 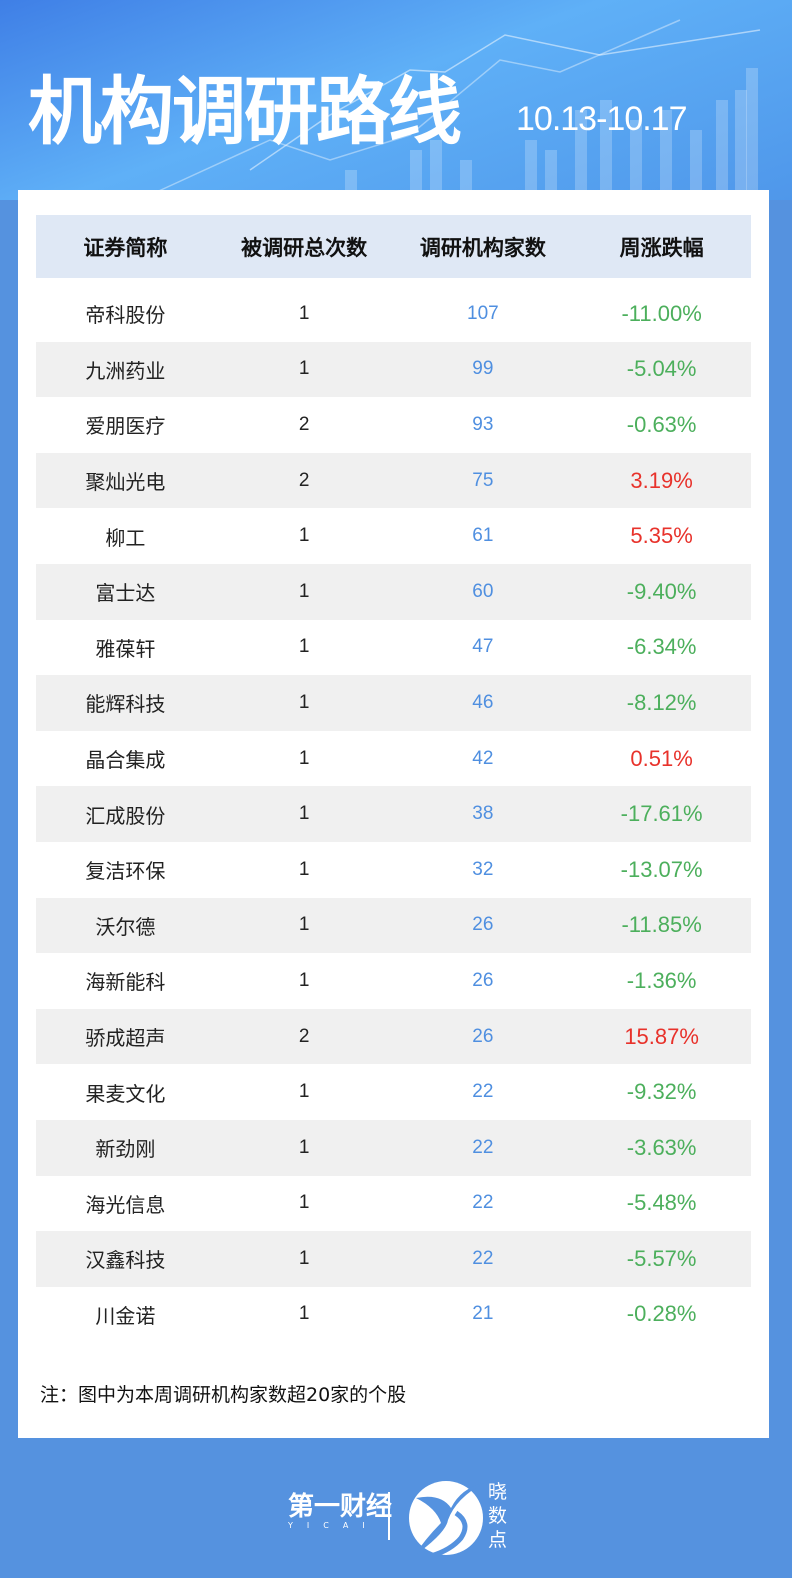 I want to click on table-row: 晶合集成 1 42 0.51%, so click(x=393, y=759).